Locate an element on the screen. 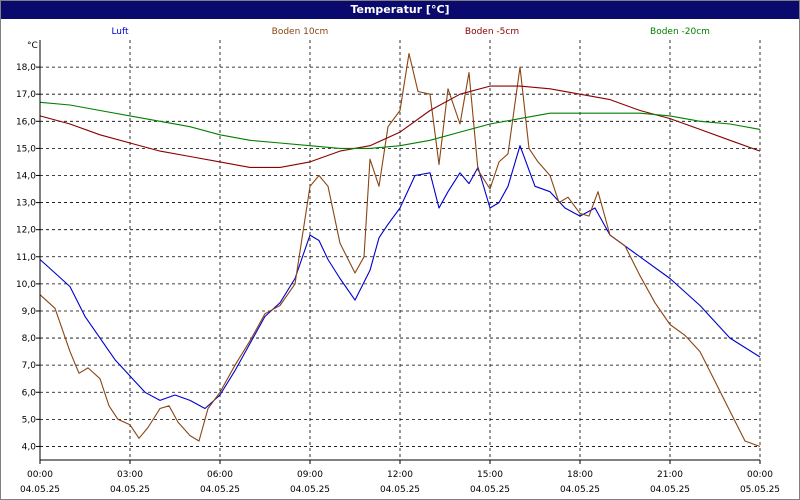  y-tick-label: 11,0 is located at coordinates (26, 258).